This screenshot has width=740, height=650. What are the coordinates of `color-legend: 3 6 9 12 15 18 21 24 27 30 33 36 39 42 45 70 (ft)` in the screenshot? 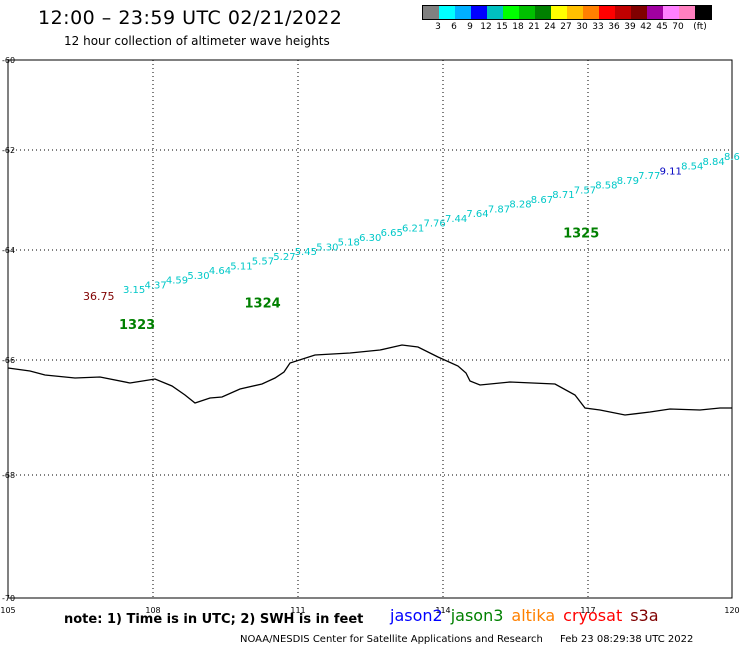 It's located at (567, 19).